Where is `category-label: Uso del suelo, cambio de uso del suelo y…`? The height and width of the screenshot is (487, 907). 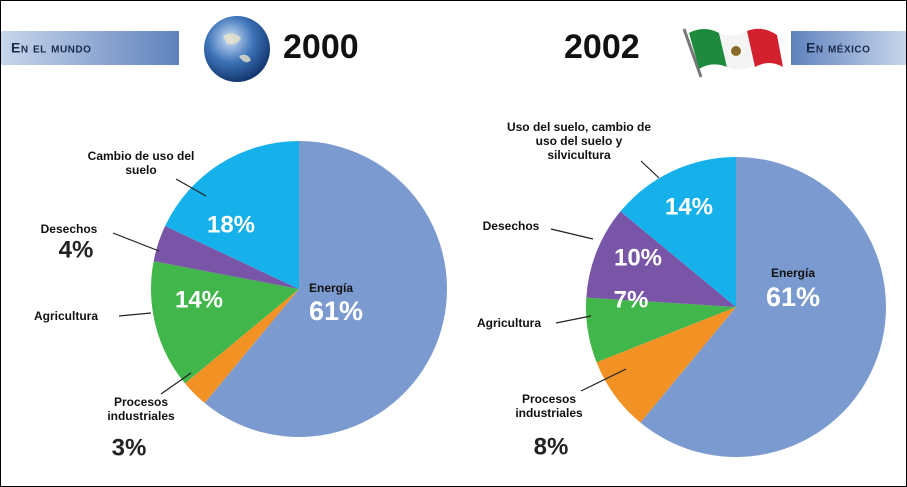
category-label: Uso del suelo, cambio de uso del suelo y… is located at coordinates (579, 141).